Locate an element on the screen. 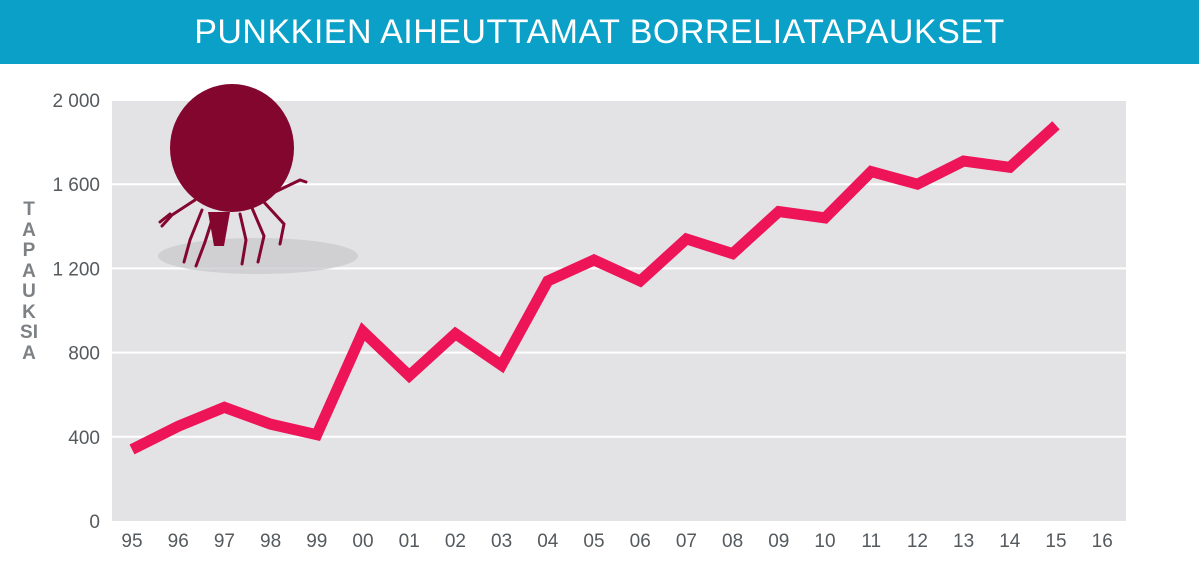  x-tick-label: 11 is located at coordinates (871, 541).